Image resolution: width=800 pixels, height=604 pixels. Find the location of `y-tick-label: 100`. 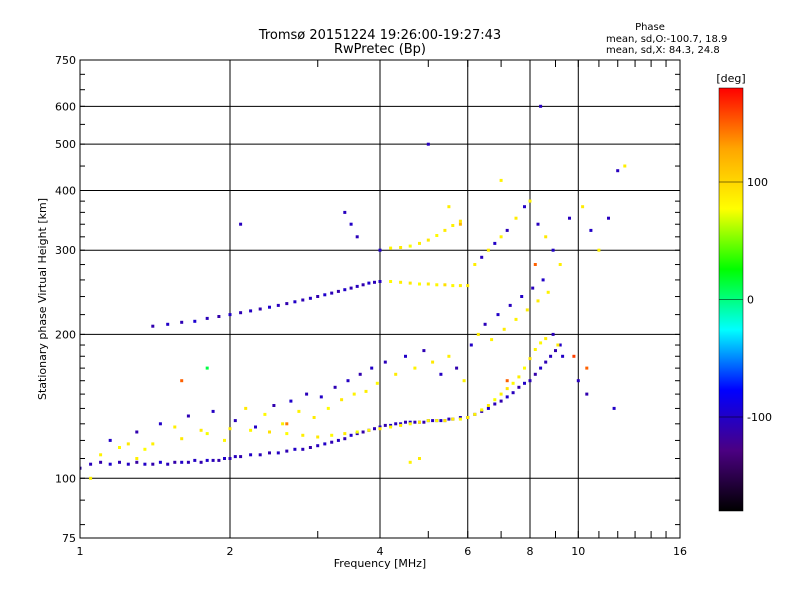

y-tick-label: 100 is located at coordinates (65, 478).